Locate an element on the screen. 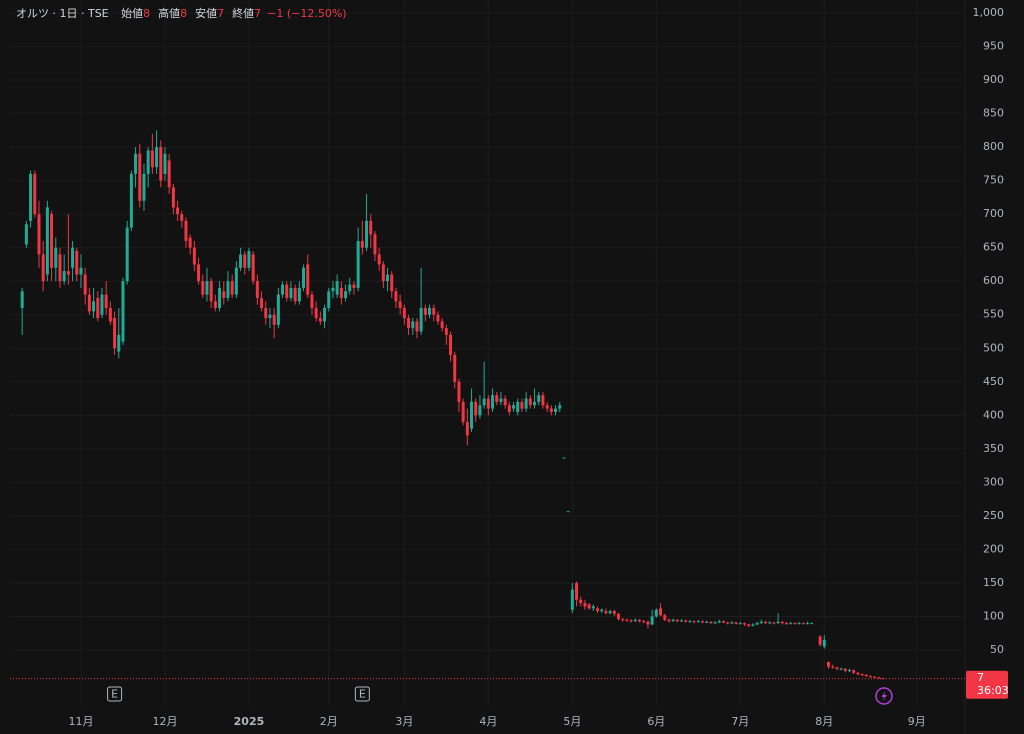 The image size is (1024, 734). symbol: オルツ · 1日 · TSE is located at coordinates (62, 13).